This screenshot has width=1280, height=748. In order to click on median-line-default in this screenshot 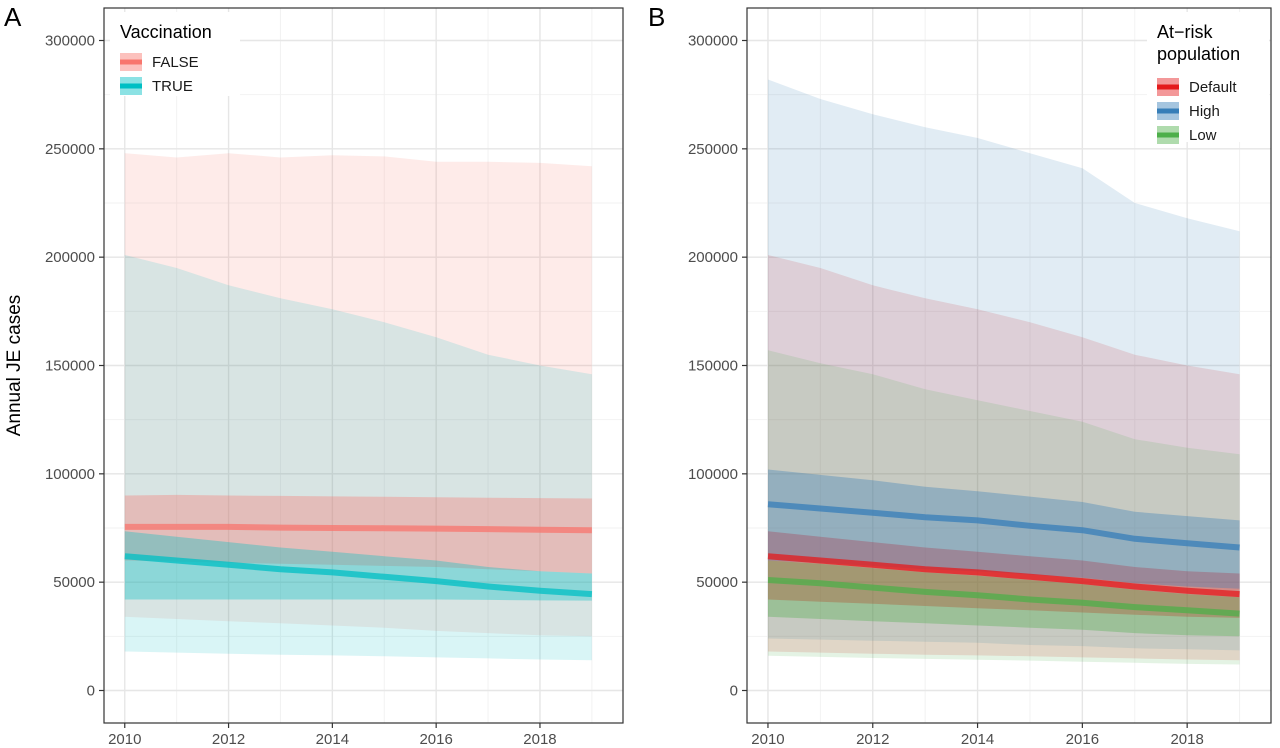, I will do `click(1003, 575)`.